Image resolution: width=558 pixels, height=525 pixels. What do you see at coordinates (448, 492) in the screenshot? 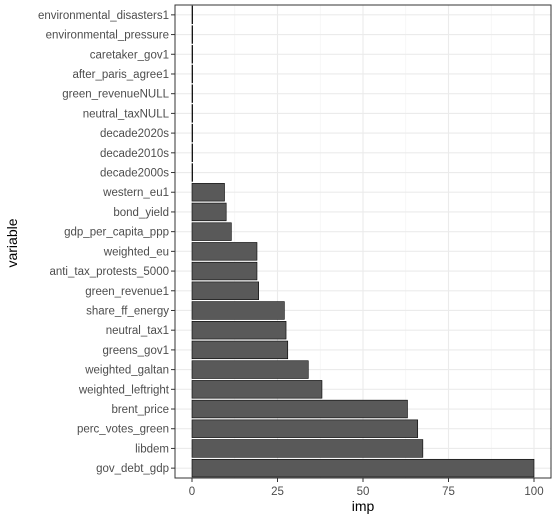
I see `x-tick-label: 75` at bounding box center [448, 492].